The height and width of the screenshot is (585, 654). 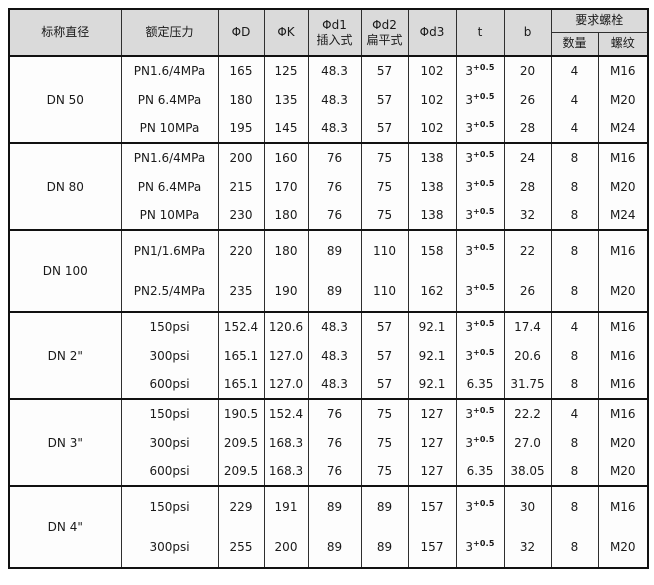 What do you see at coordinates (65, 270) in the screenshot?
I see `diameter-cell: DN 100` at bounding box center [65, 270].